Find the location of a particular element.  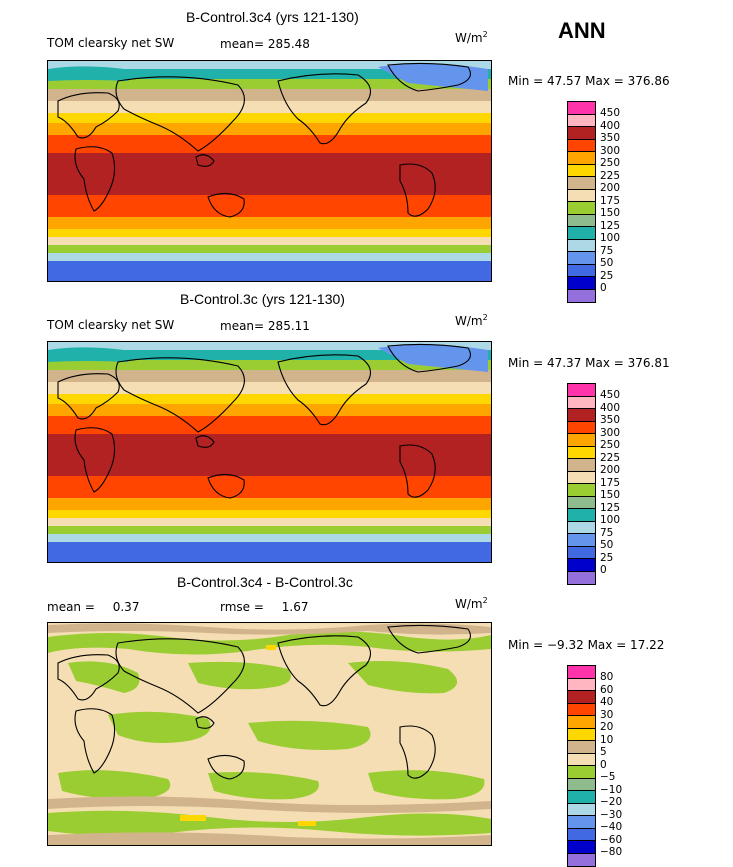

panel3-level: 20 is located at coordinates (607, 727).